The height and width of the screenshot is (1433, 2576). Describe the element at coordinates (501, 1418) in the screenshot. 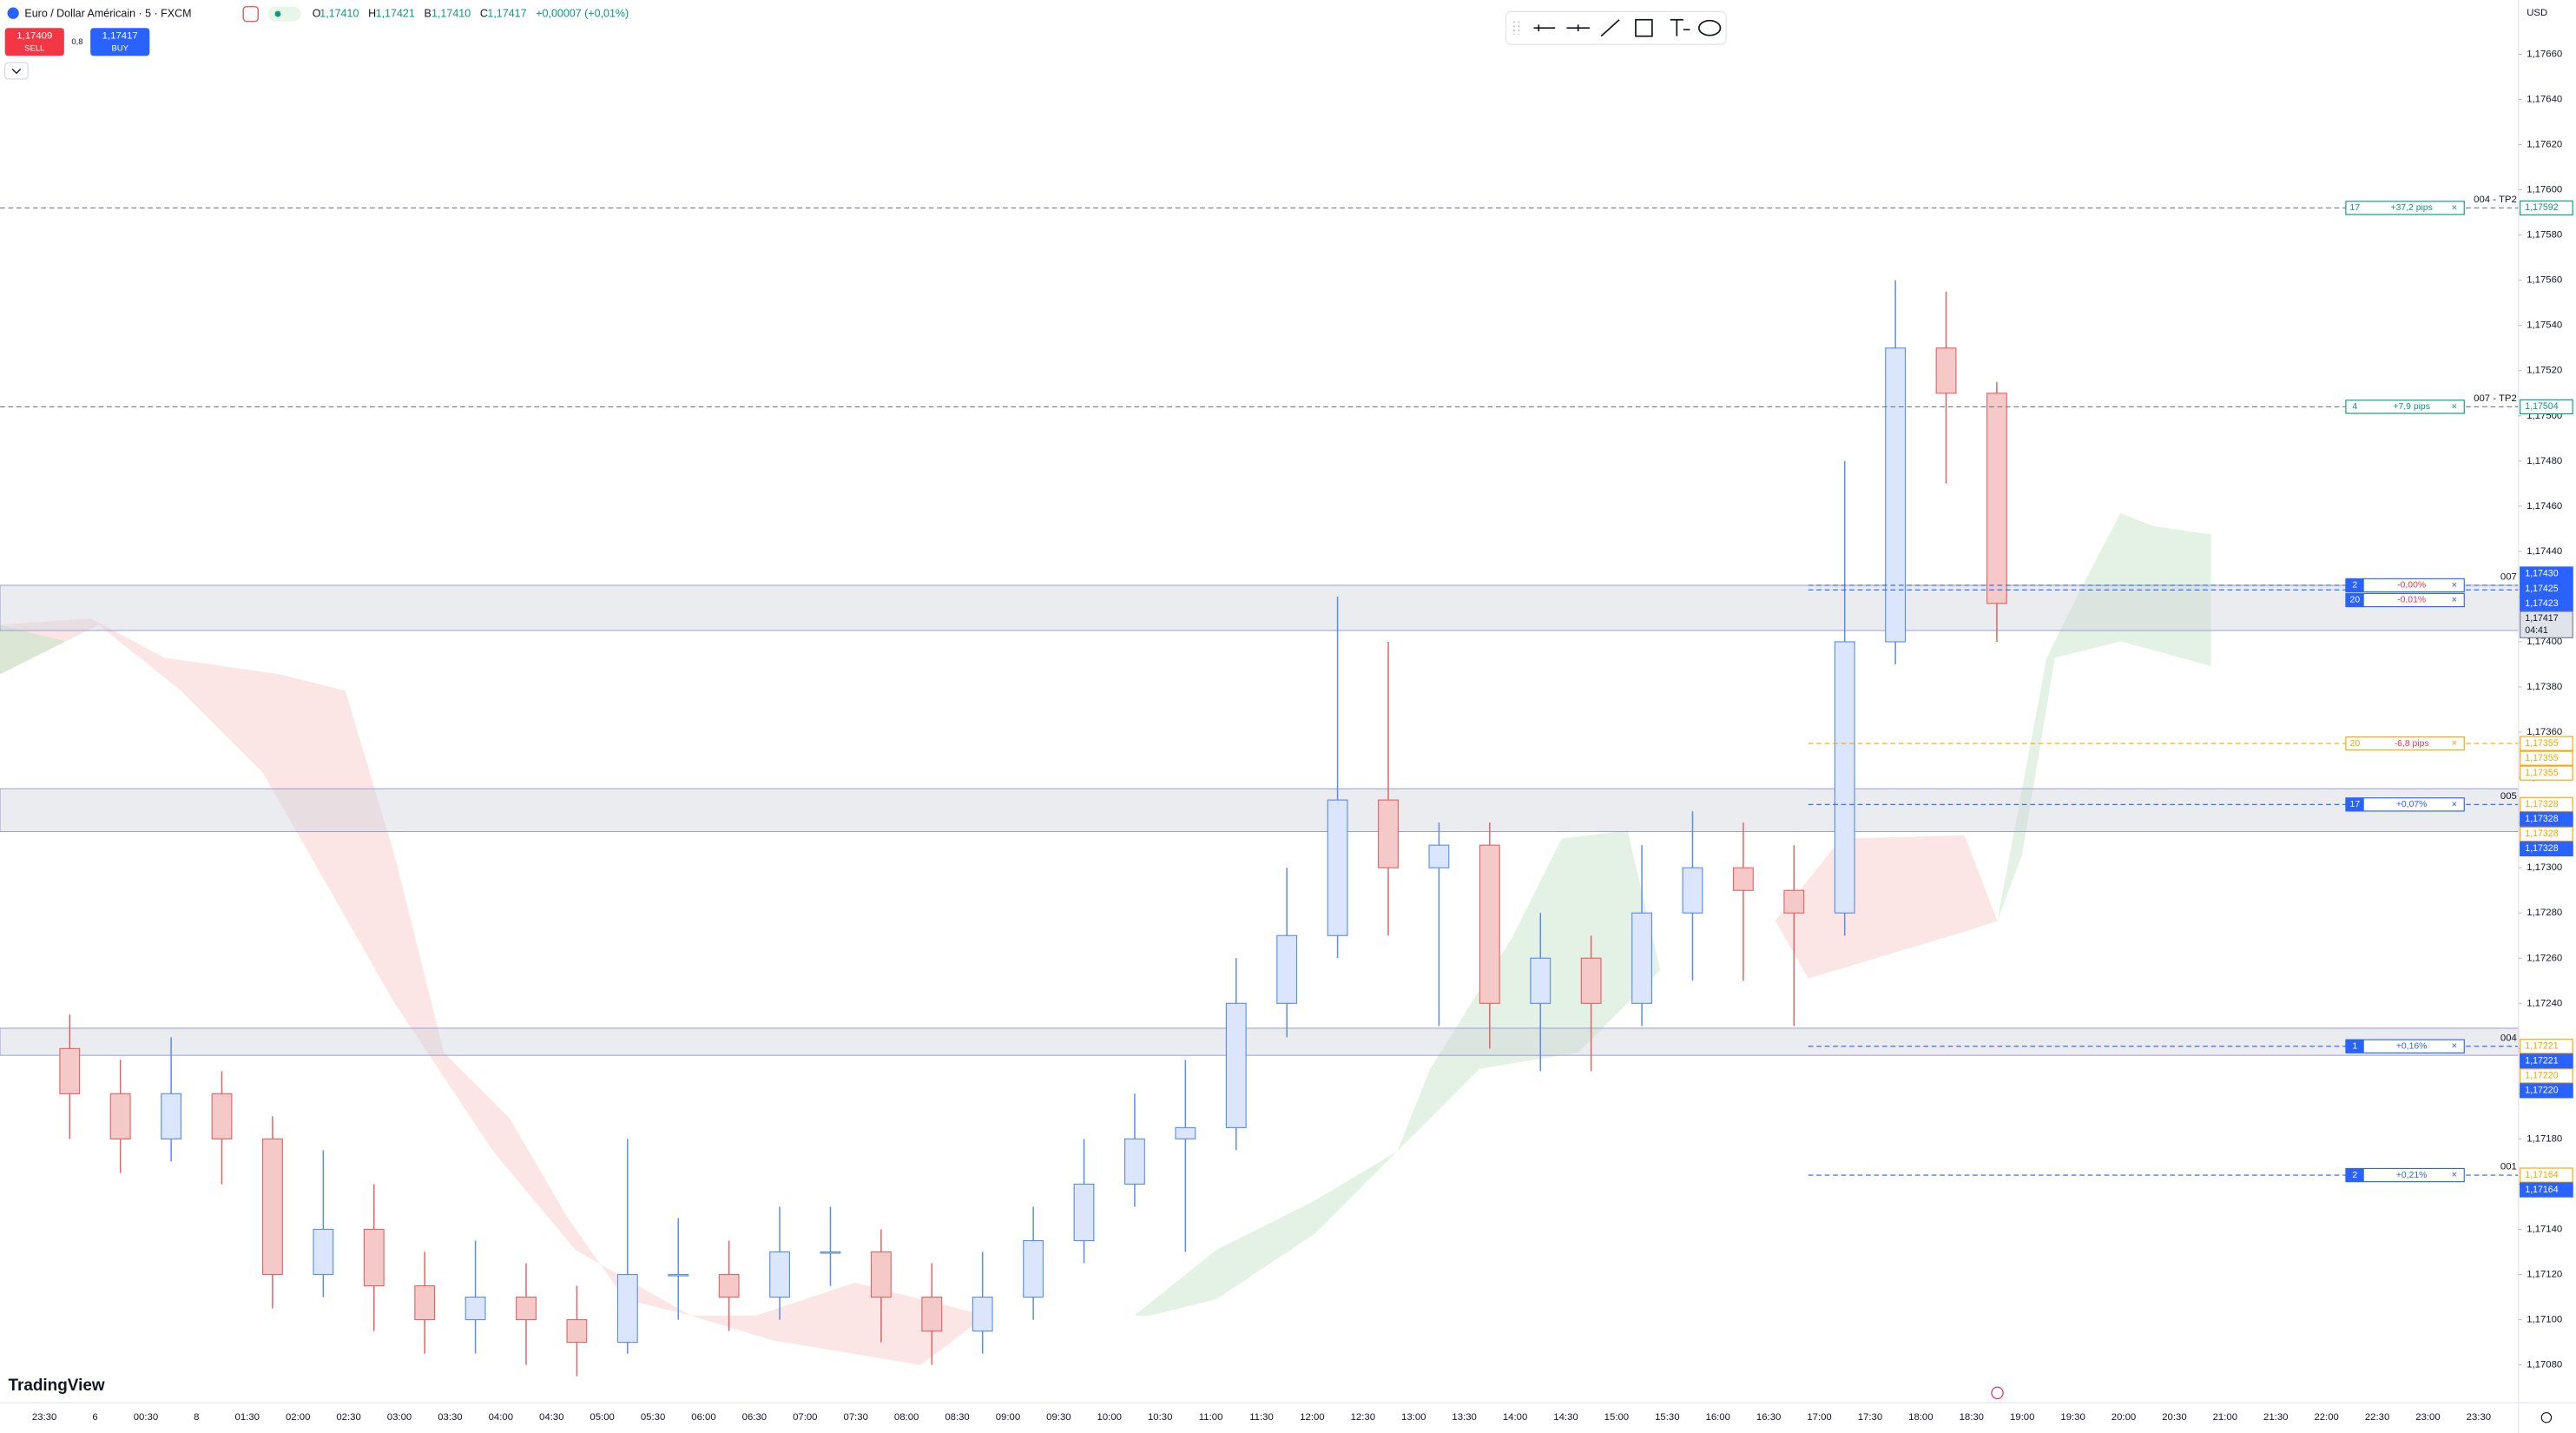

I see `time-tick-label: 04:00` at that location.